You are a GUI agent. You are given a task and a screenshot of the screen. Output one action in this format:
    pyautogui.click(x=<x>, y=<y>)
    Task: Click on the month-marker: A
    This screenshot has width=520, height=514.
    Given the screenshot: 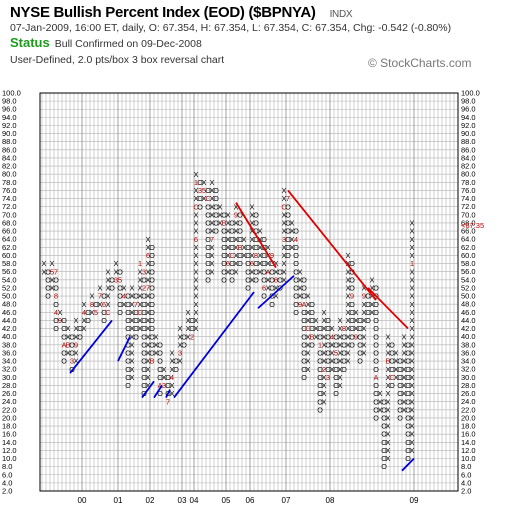 What is the action you would take?
    pyautogui.click(x=304, y=304)
    